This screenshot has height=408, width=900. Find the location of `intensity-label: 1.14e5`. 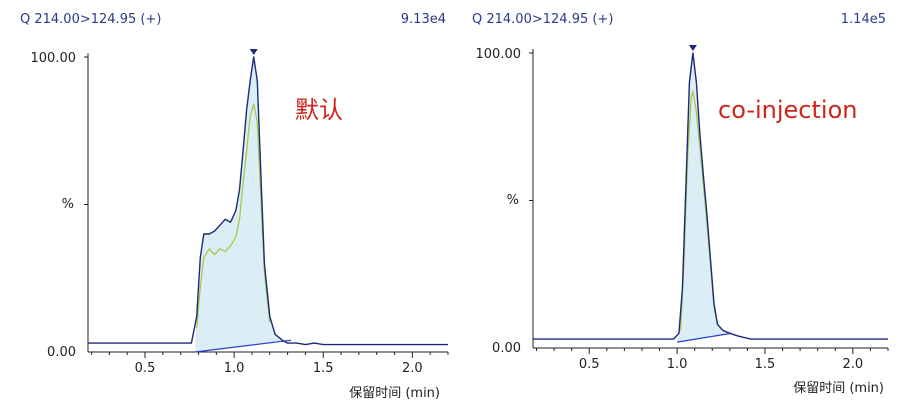

intensity-label: 1.14e5 is located at coordinates (863, 19).